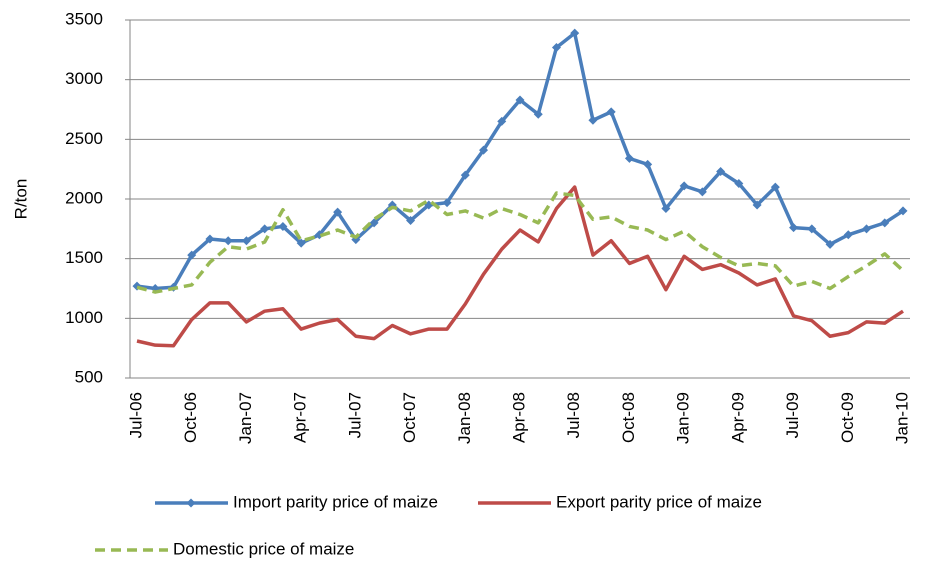 The height and width of the screenshot is (567, 925). Describe the element at coordinates (84, 18) in the screenshot. I see `y-tick-label: 3500` at that location.